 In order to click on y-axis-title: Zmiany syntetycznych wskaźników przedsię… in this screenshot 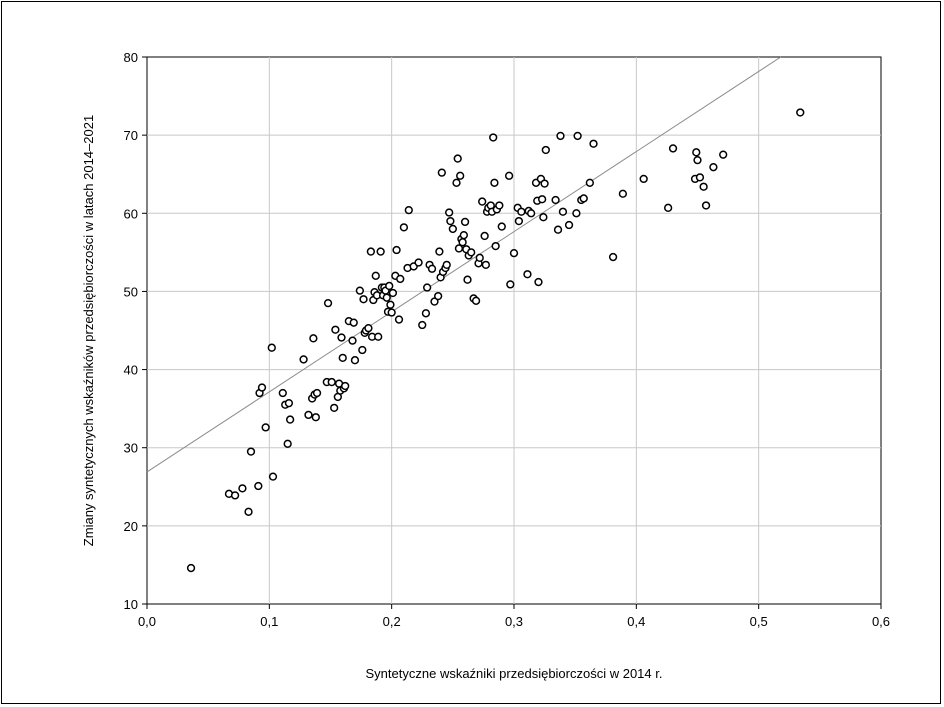, I will do `click(88, 330)`.